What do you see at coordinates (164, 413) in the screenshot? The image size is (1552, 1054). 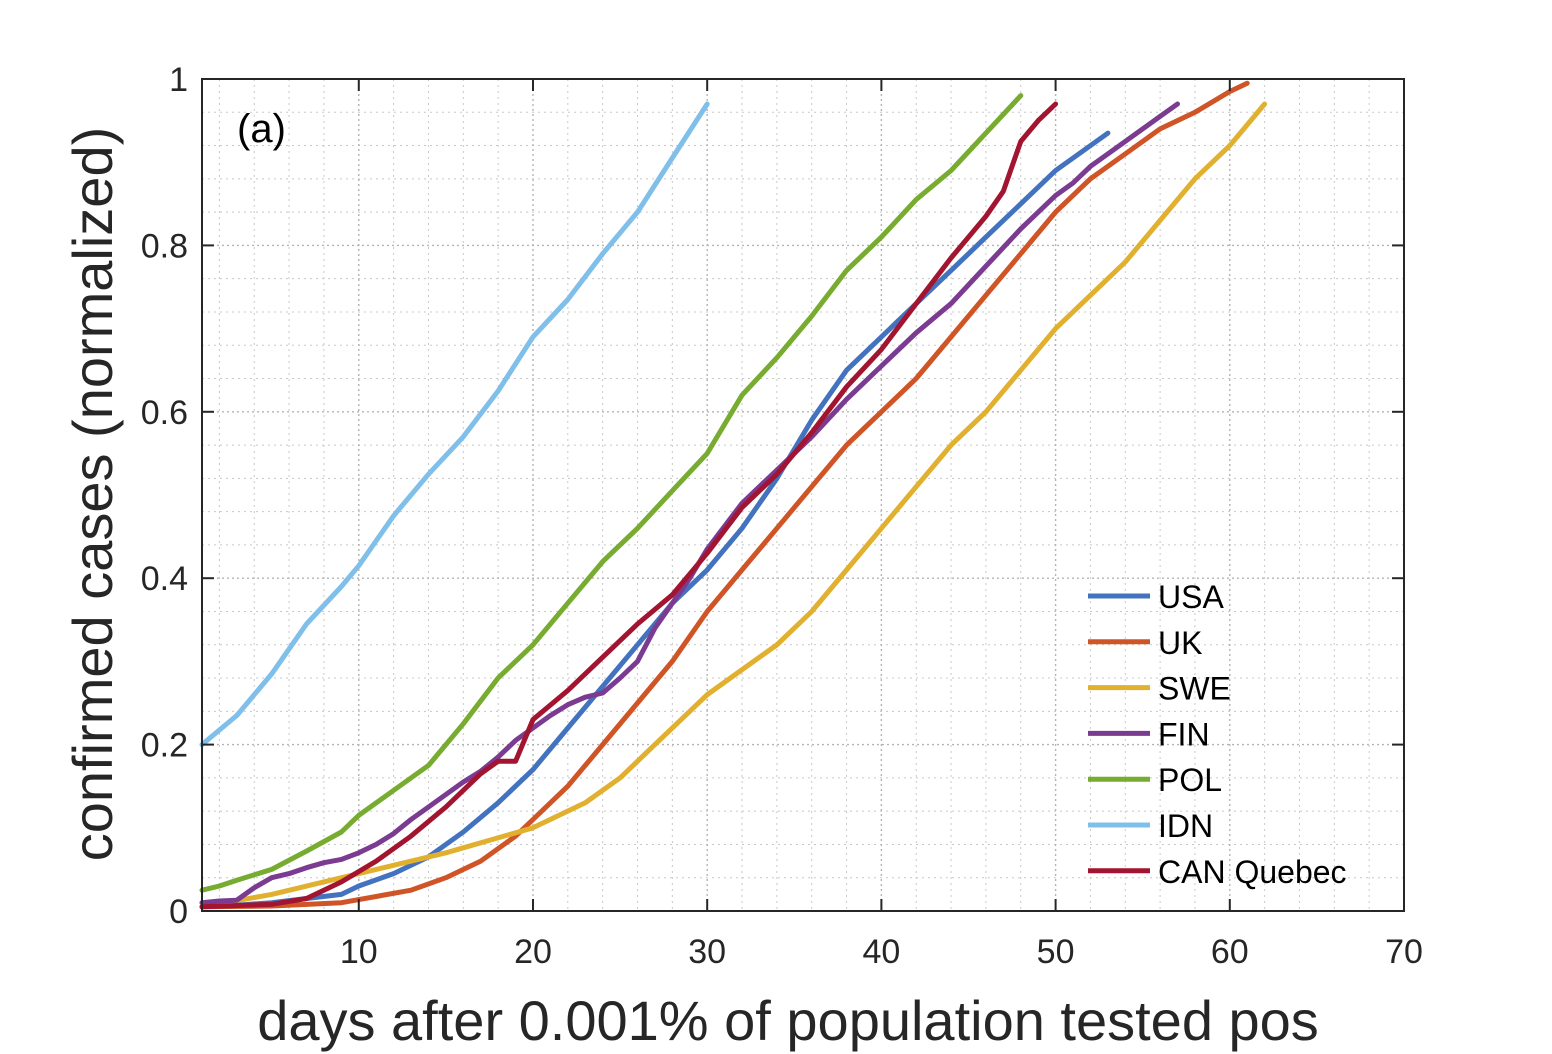 I see `y-tick-label: 0.6` at bounding box center [164, 413].